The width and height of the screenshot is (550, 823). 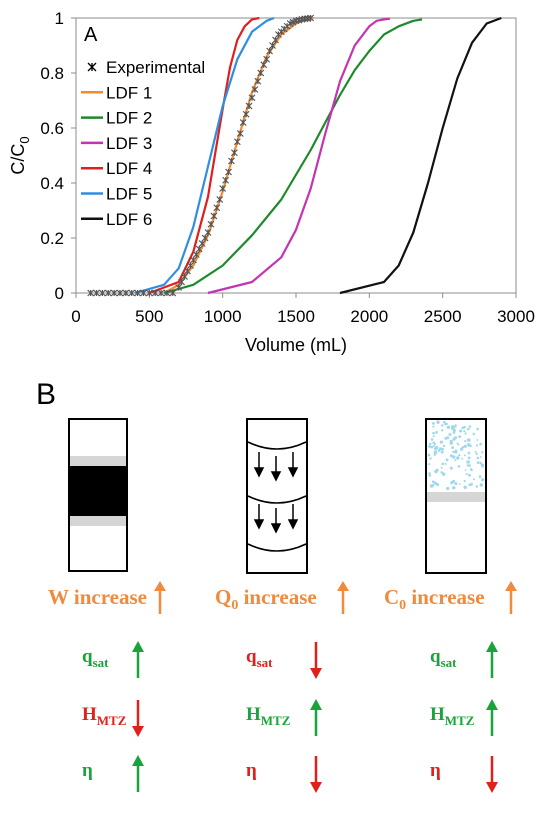 What do you see at coordinates (160, 597) in the screenshot?
I see `w-increase-arrow-icon` at bounding box center [160, 597].